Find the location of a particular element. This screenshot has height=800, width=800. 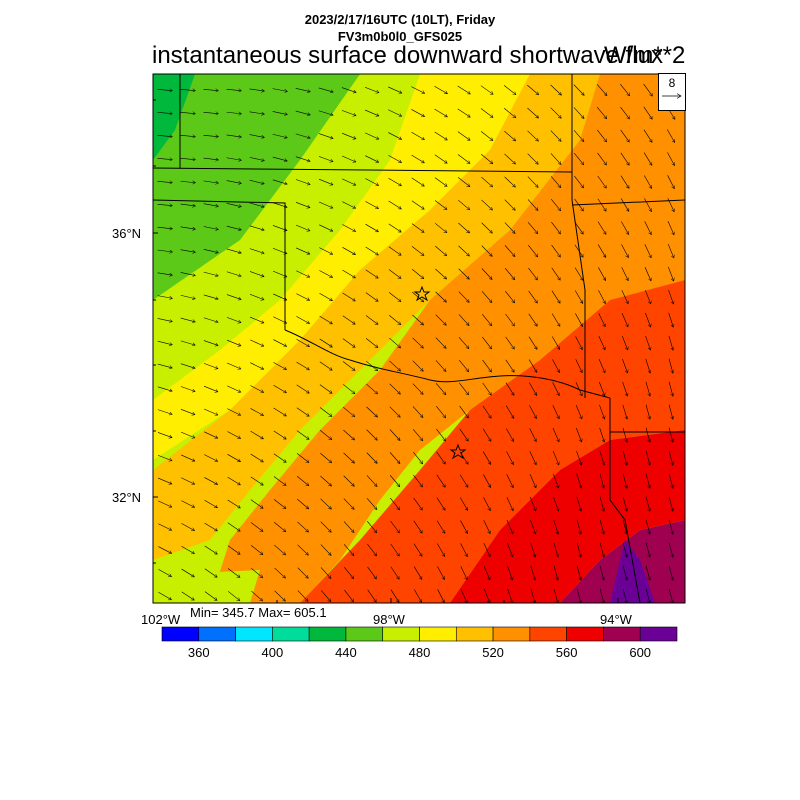

wind-reference-box: 8 is located at coordinates (672, 92).